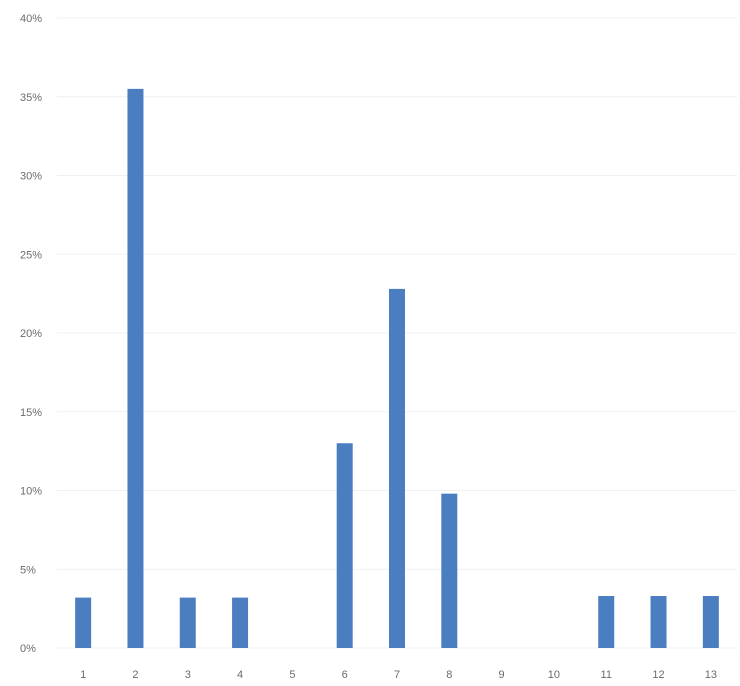 The image size is (740, 686). What do you see at coordinates (606, 675) in the screenshot?
I see `x-tick-label: 11` at bounding box center [606, 675].